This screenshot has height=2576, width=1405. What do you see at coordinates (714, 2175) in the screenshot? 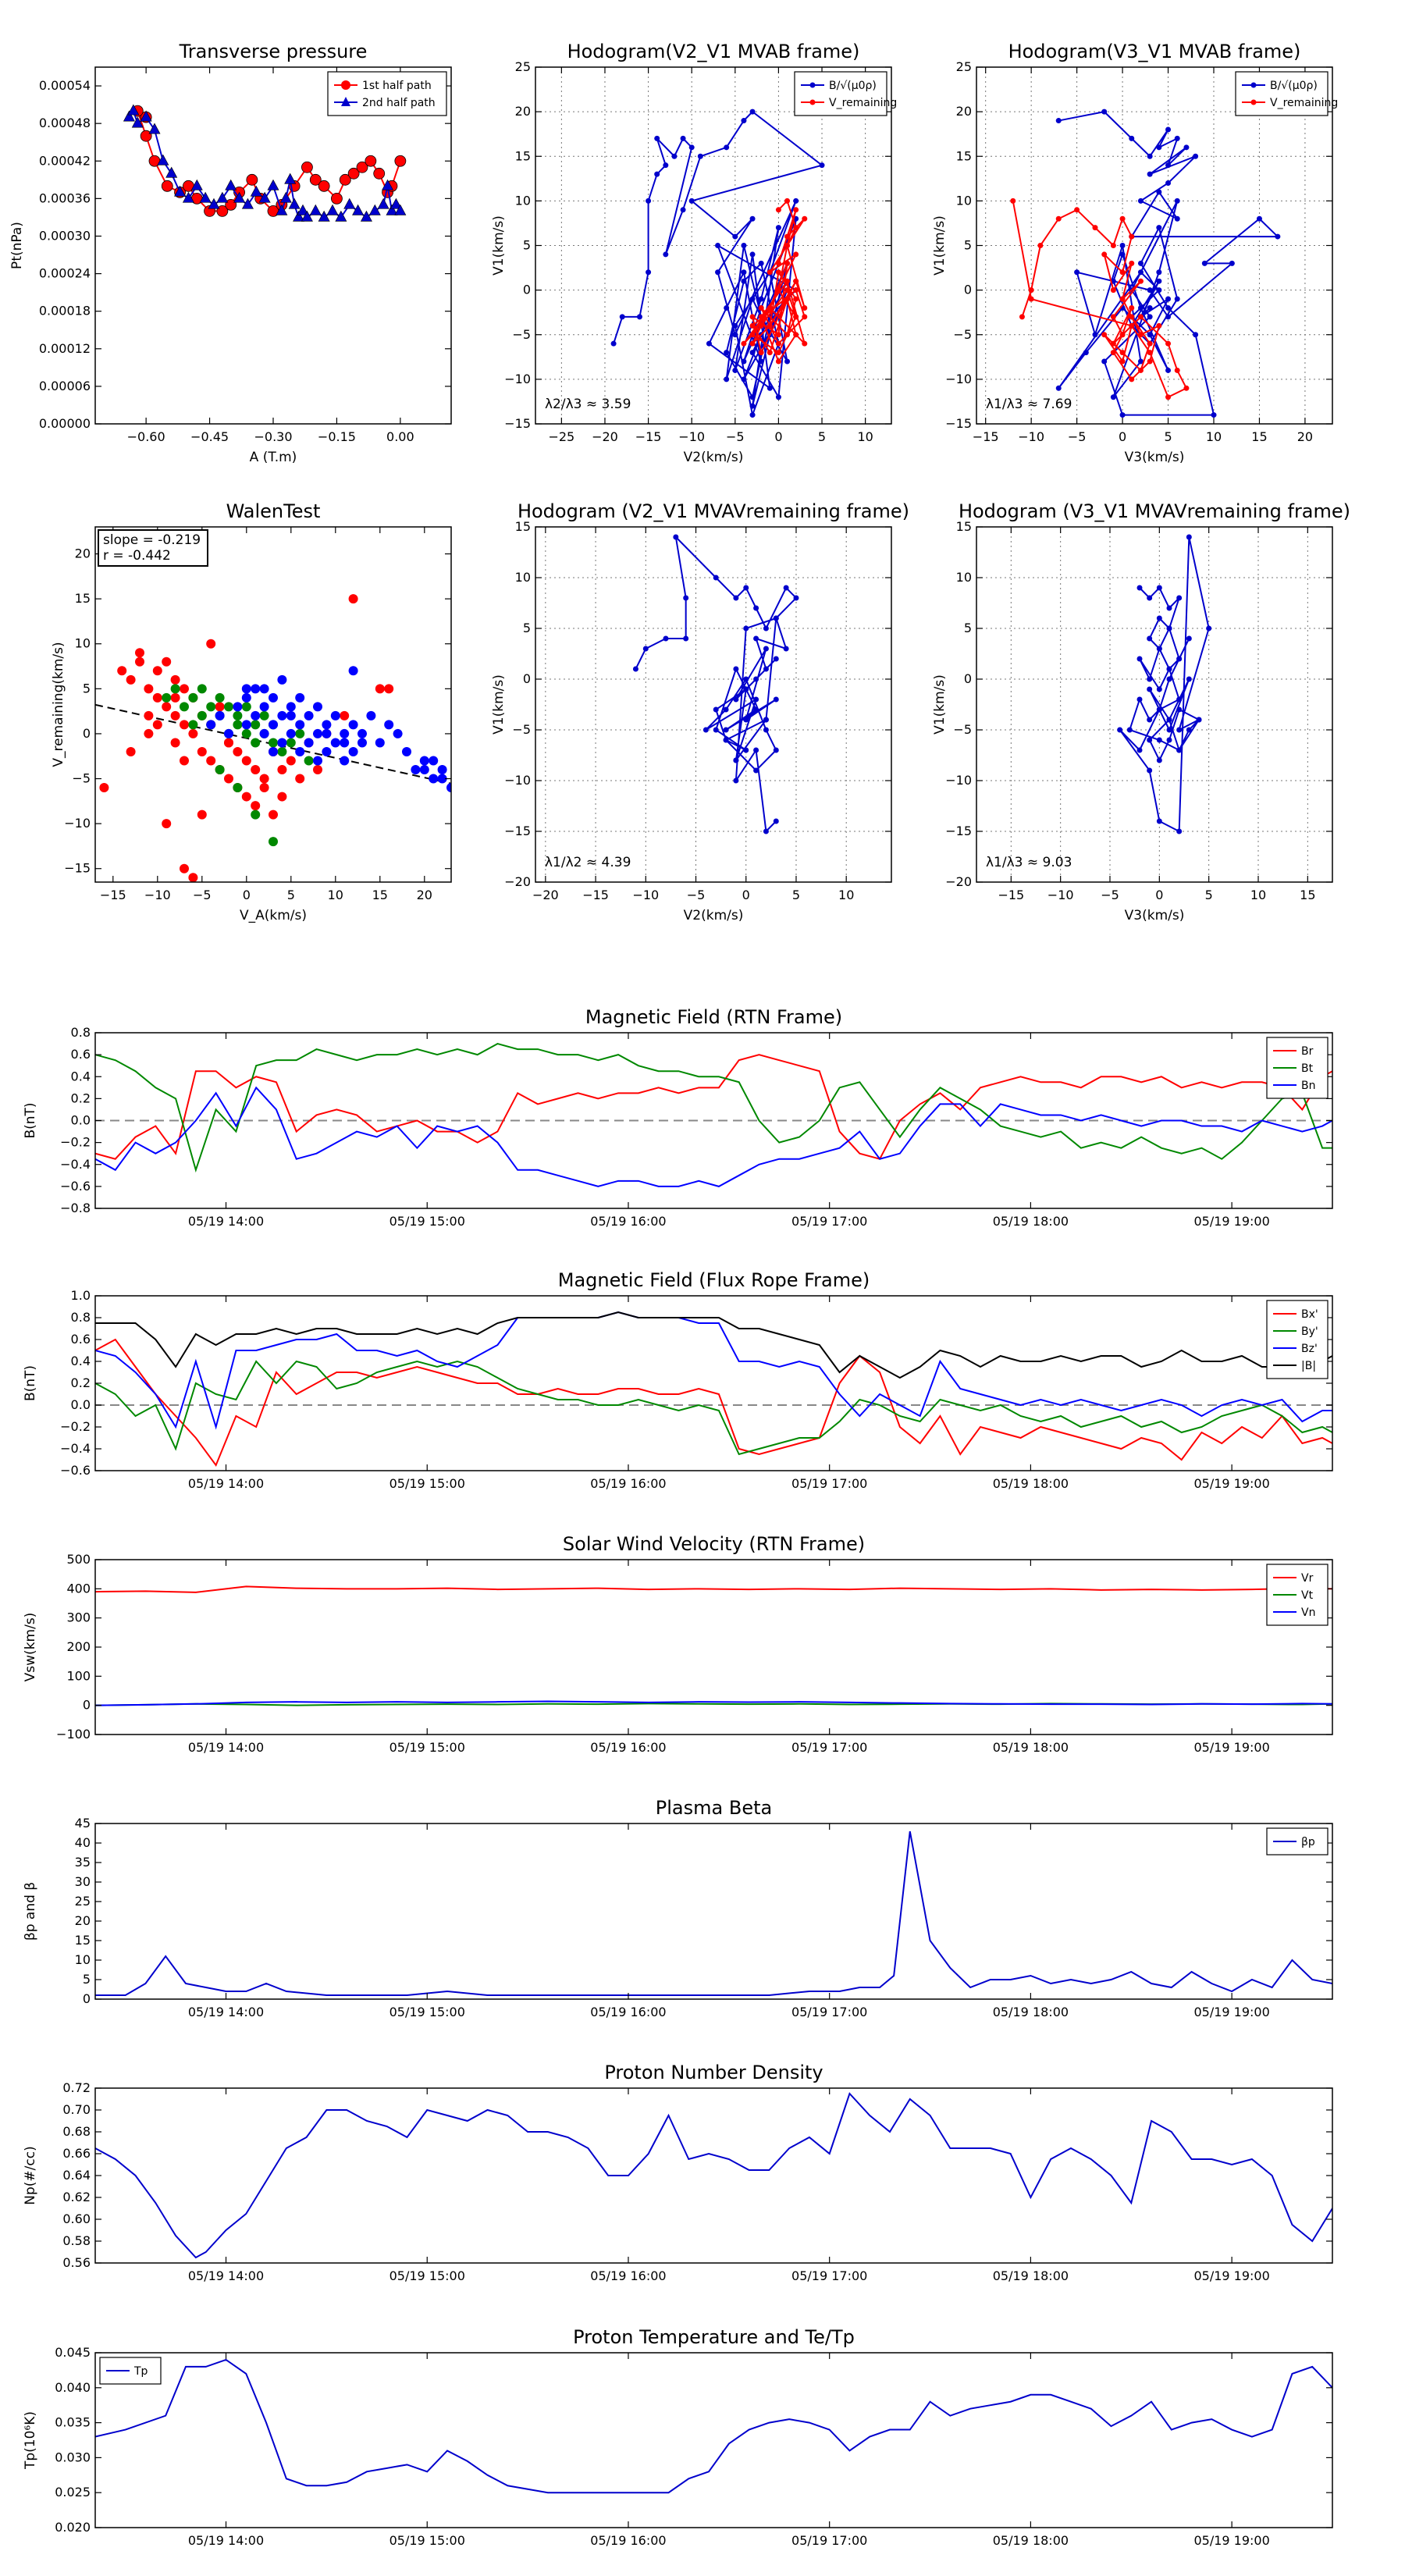
I see `series-s0` at bounding box center [714, 2175].